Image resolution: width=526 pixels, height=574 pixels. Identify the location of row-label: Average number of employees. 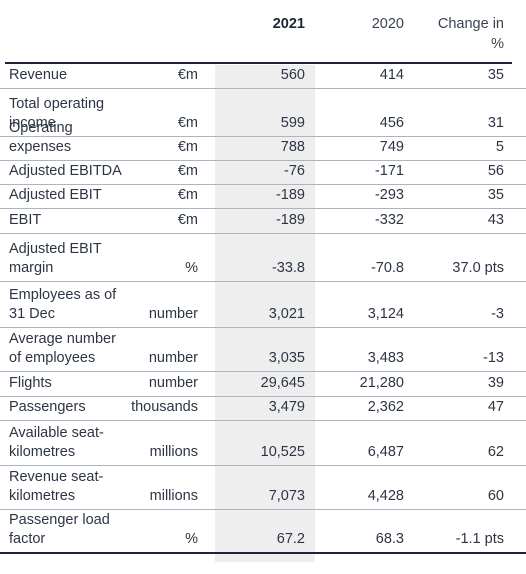
(62, 348).